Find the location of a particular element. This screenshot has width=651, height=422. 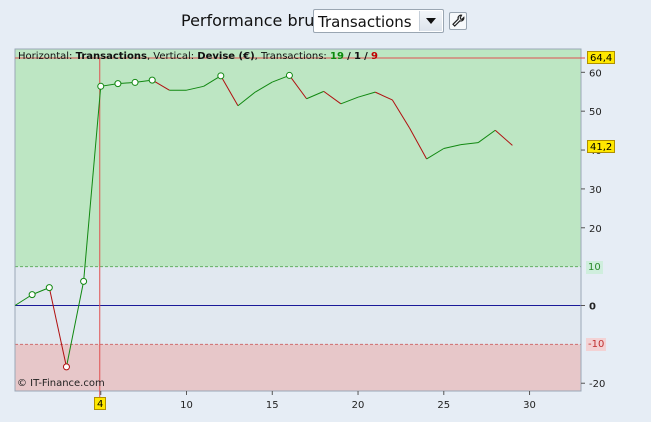

x-tick-label: 10 is located at coordinates (186, 405).